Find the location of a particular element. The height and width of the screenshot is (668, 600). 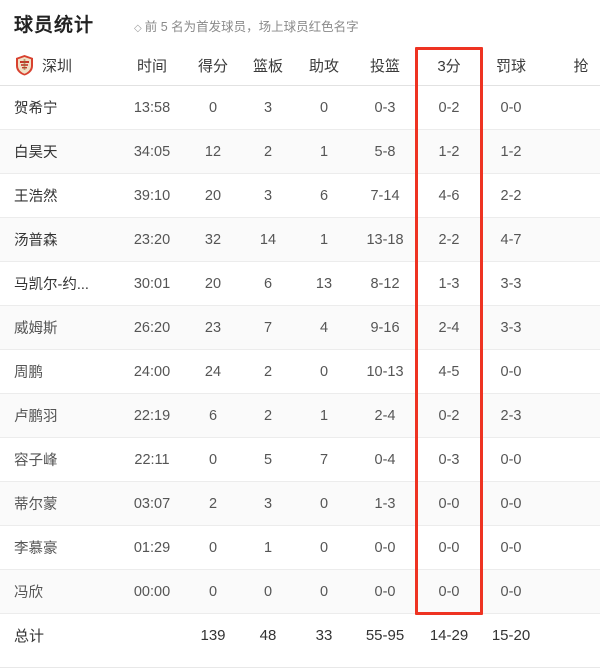

player-name: 王浩然 is located at coordinates (59, 195).